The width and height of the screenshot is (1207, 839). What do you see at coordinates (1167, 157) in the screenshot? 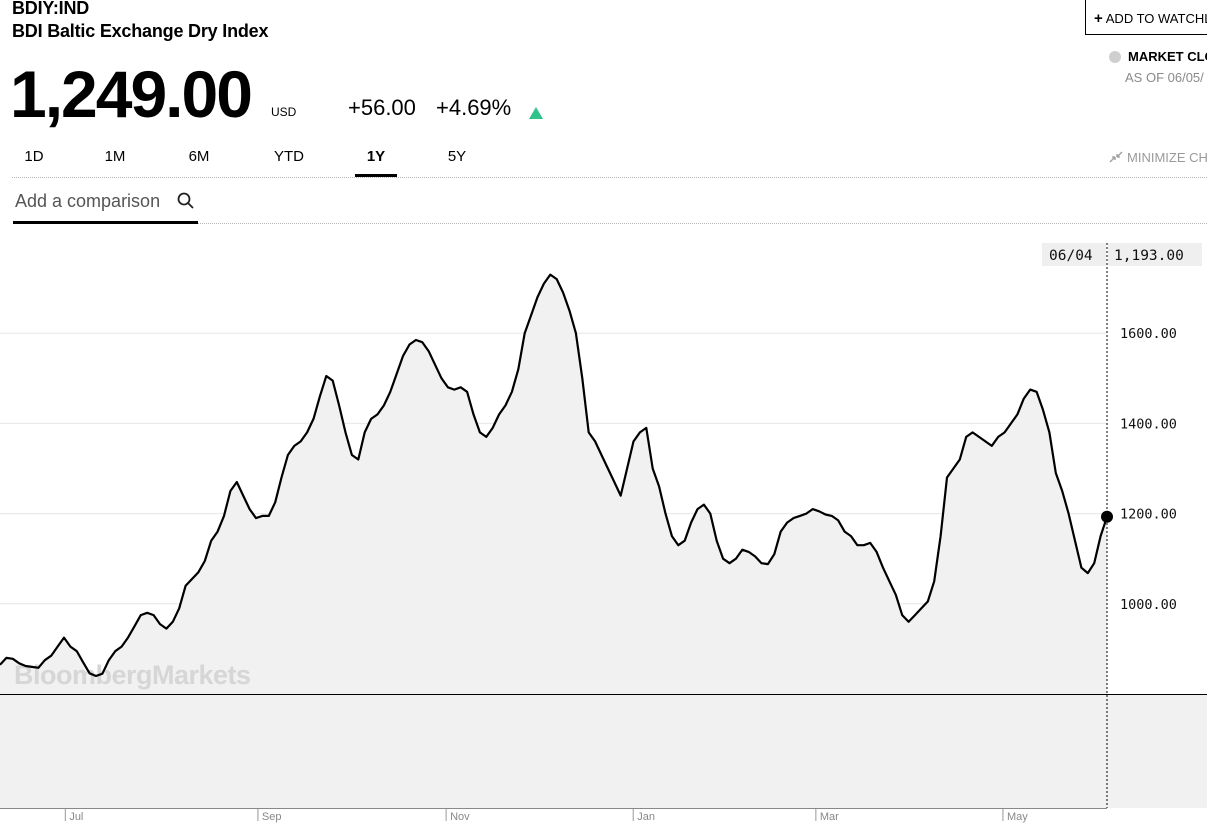
I see `minimize-label: MINIMIZE CH` at bounding box center [1167, 157].